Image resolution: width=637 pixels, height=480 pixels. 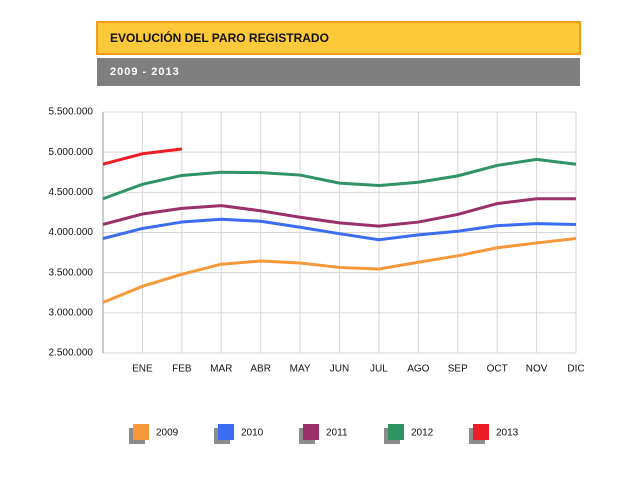 What do you see at coordinates (71, 192) in the screenshot?
I see `y-tick-label: 4.500.000` at bounding box center [71, 192].